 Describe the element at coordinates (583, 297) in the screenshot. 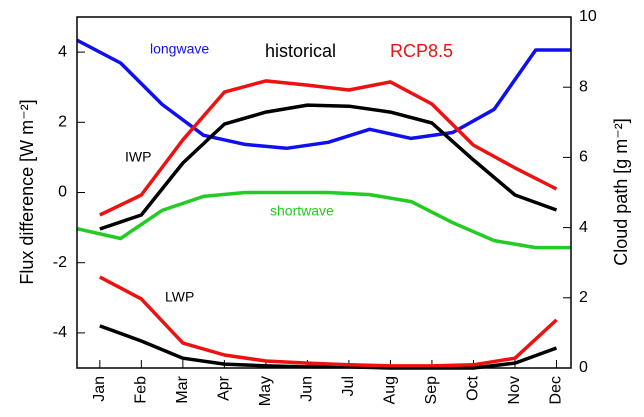

I see `y2-tick-label: 2` at that location.